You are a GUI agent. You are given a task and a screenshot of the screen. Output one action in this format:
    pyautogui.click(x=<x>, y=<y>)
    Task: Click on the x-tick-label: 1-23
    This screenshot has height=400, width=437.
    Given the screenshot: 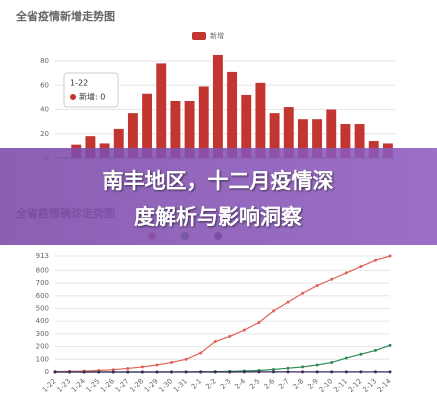 What is the action you would take?
    pyautogui.click(x=64, y=385)
    